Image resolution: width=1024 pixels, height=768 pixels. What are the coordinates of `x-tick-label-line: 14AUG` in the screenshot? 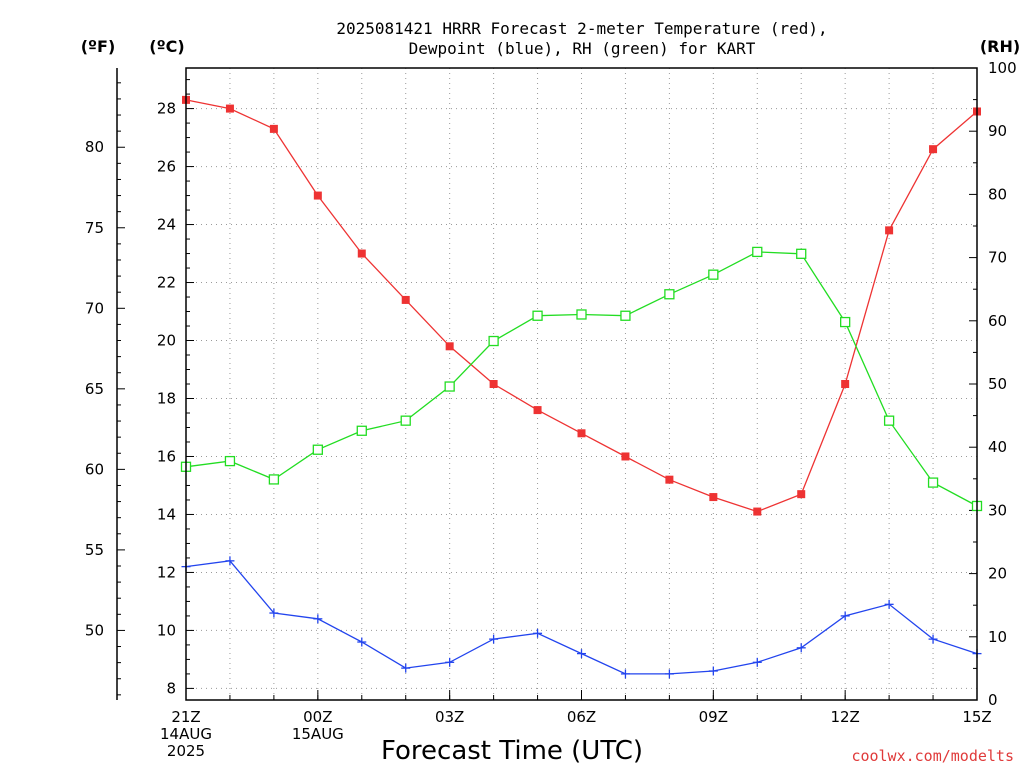 It's located at (186, 734).